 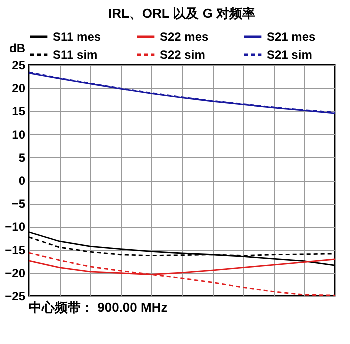 I want to click on text: 中心频带： 900.00 MHz, so click(x=98, y=307).